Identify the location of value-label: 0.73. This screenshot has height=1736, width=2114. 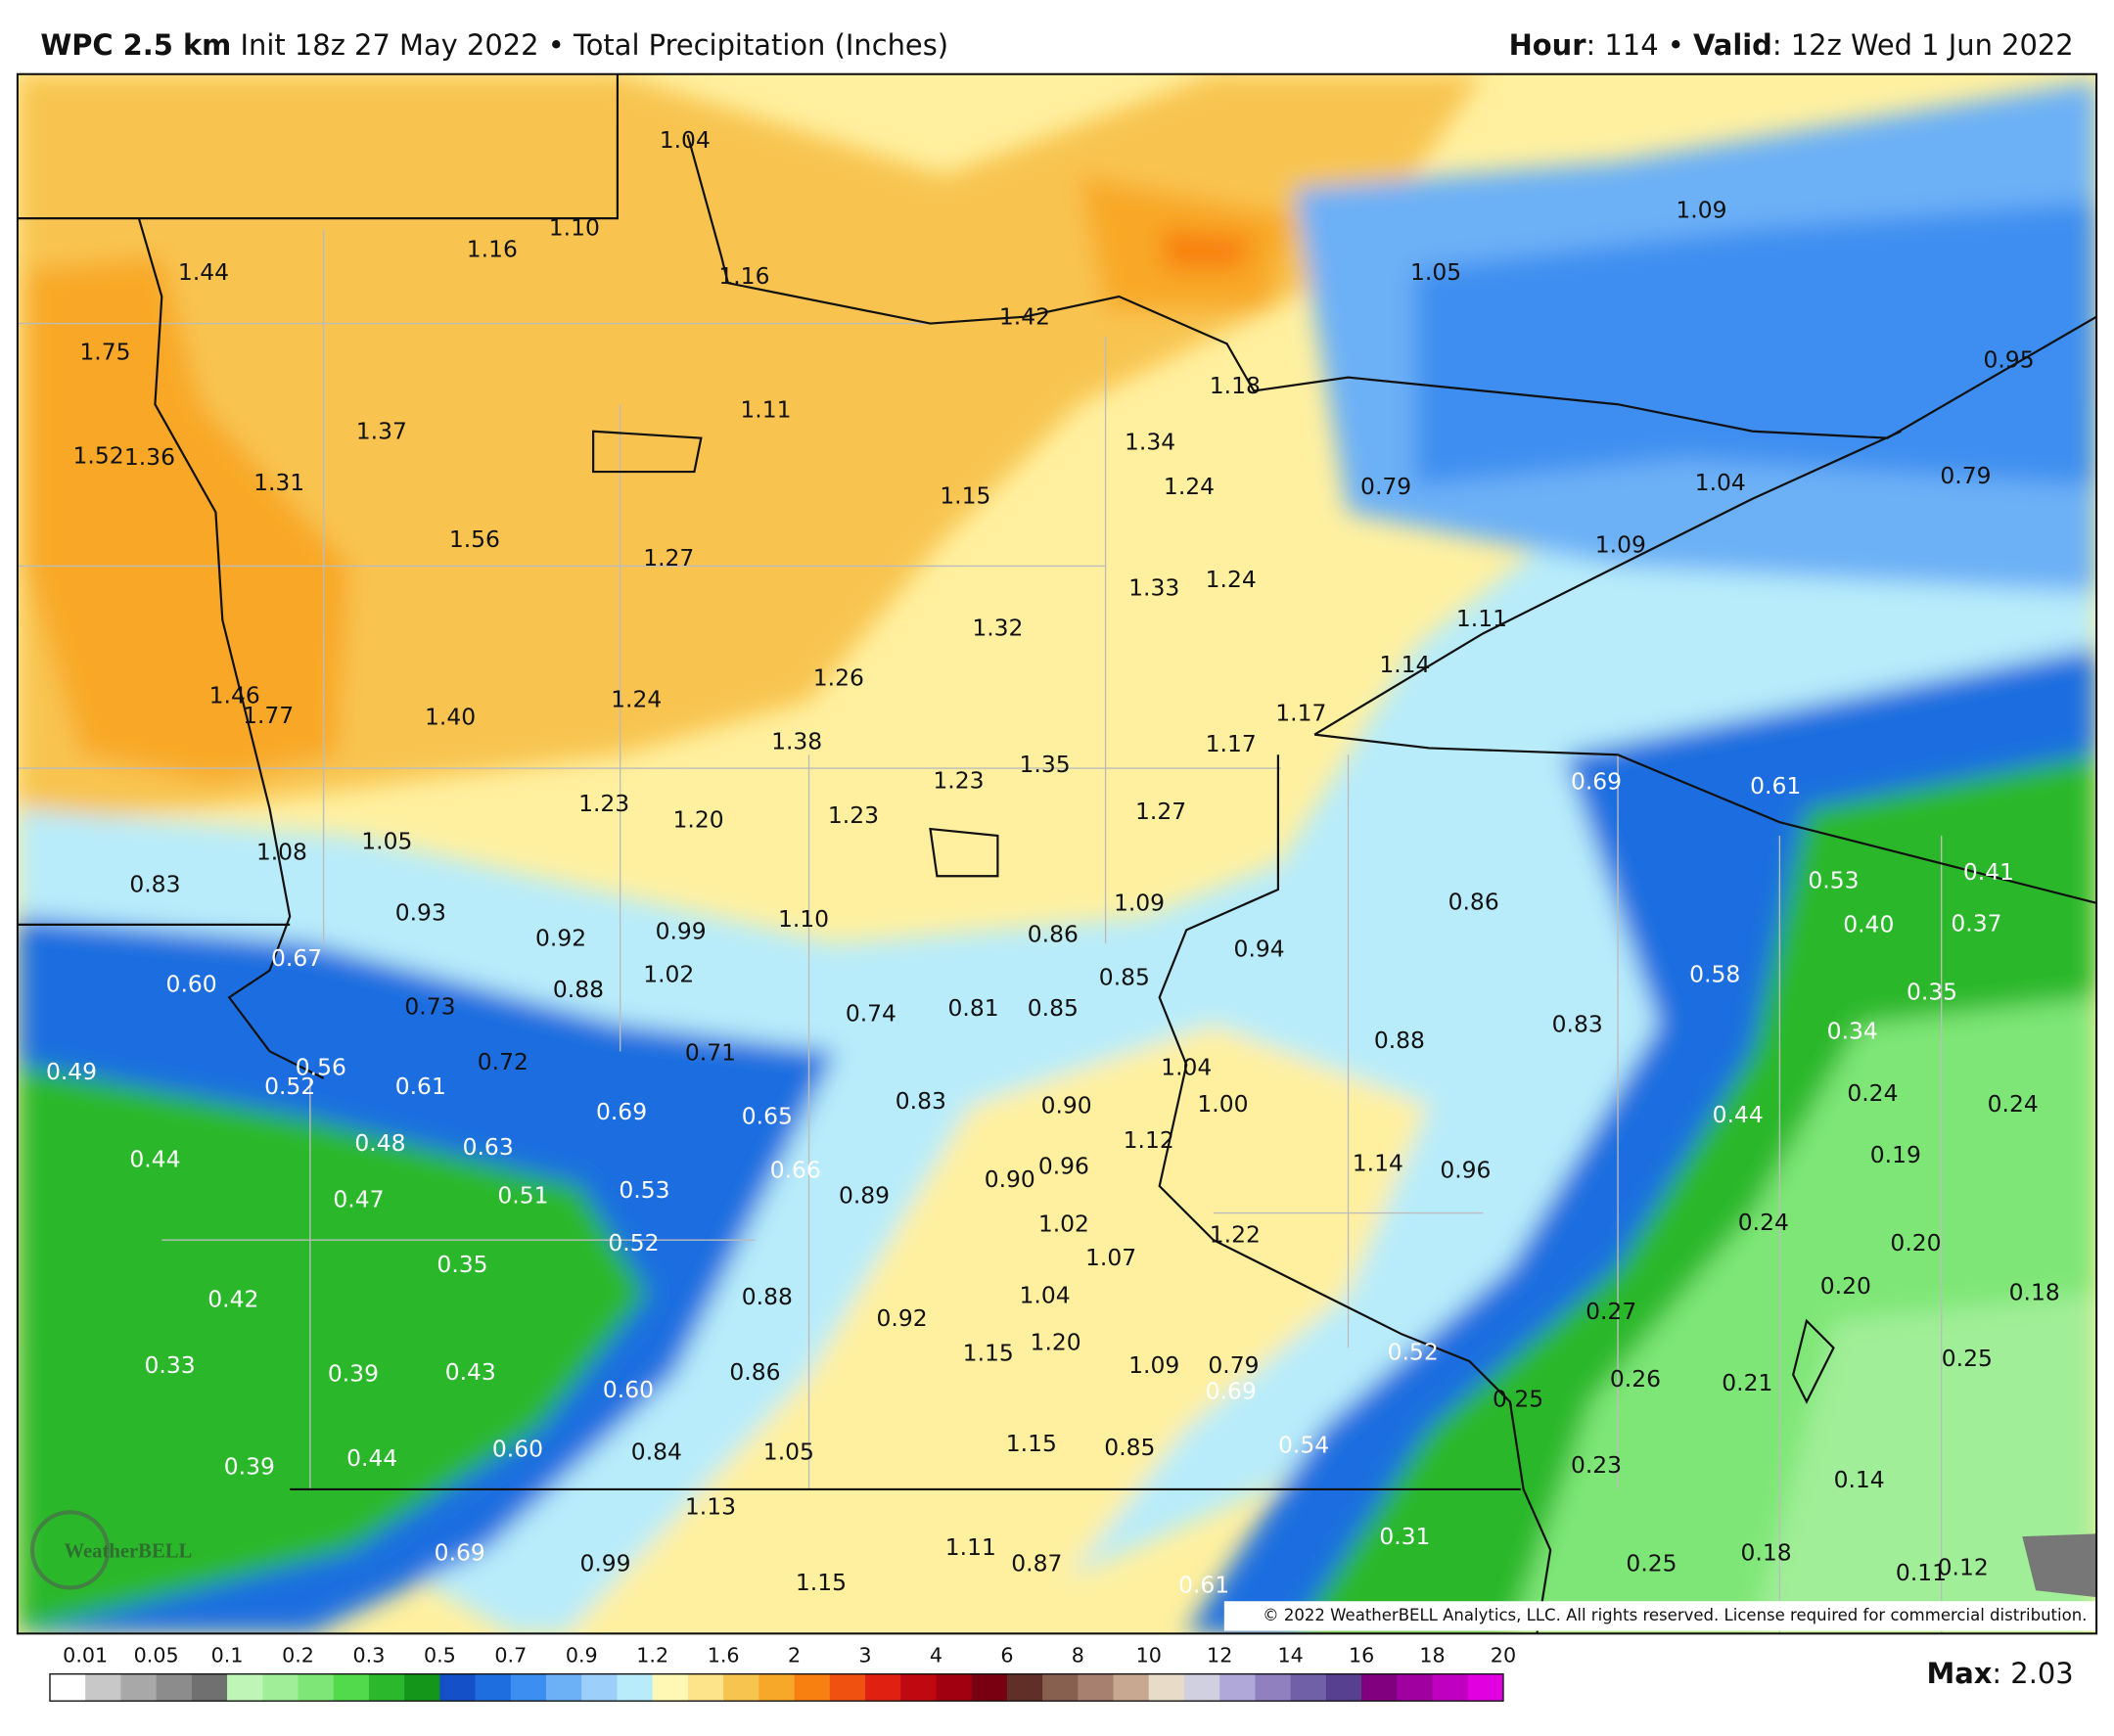
(430, 1007).